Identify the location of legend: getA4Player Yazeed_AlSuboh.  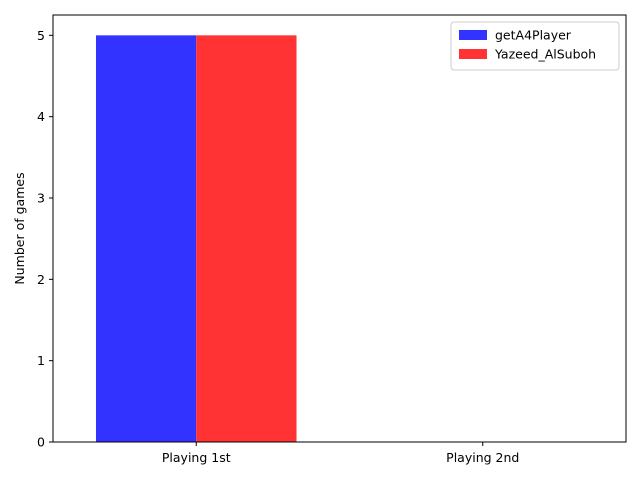
(535, 46).